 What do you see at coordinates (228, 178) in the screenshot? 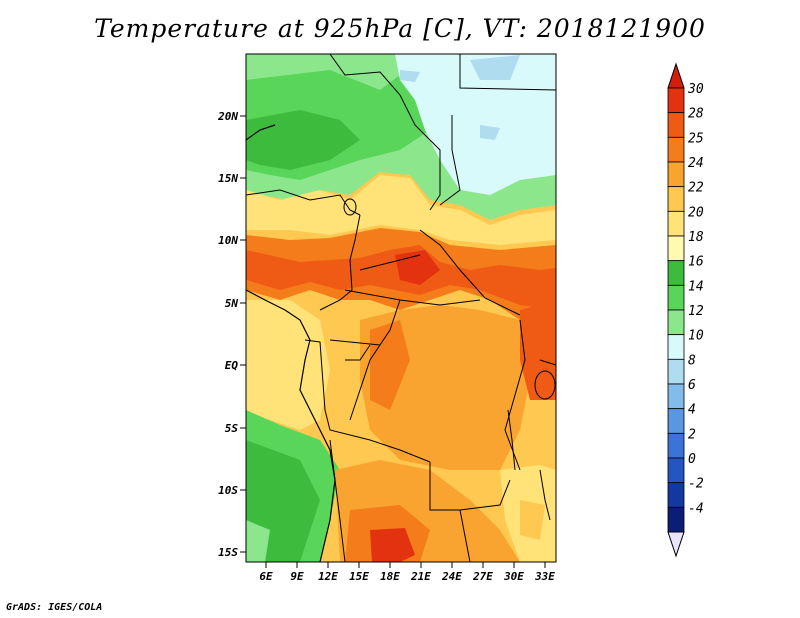
I see `lat-label: 15N` at bounding box center [228, 178].